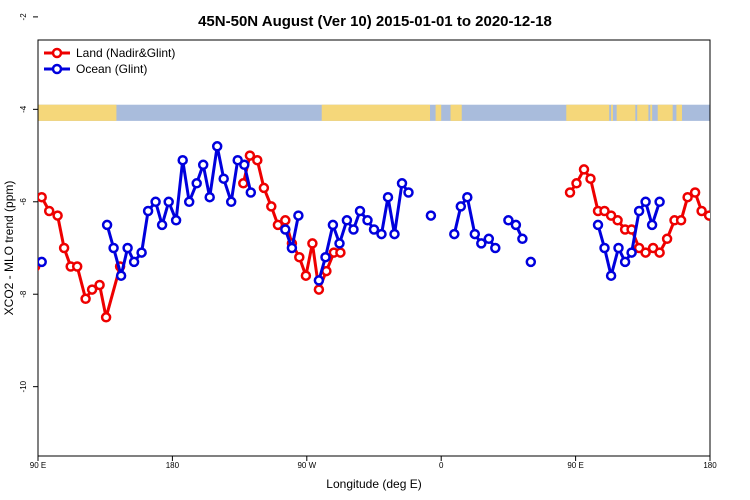 This screenshot has width=750, height=500. What do you see at coordinates (57, 53) in the screenshot?
I see `legend-land-marker` at bounding box center [57, 53].